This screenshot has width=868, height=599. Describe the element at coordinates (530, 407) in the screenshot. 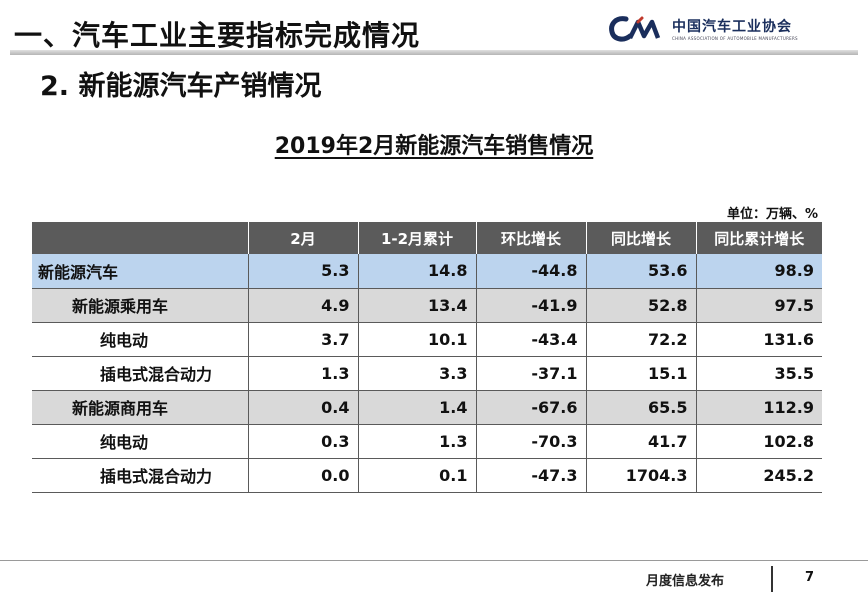

I see `table-cell: -67.6` at that location.